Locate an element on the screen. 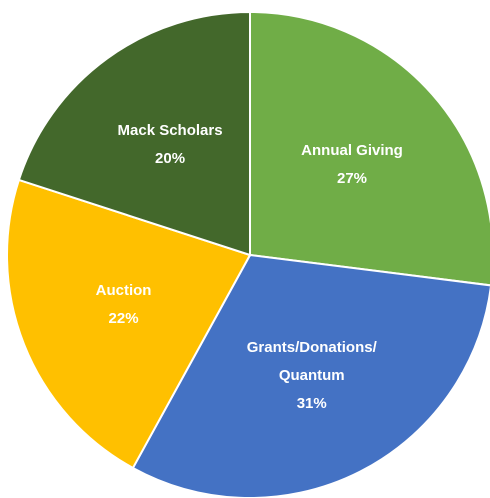 This screenshot has height=498, width=490. value-label: 31% is located at coordinates (312, 403).